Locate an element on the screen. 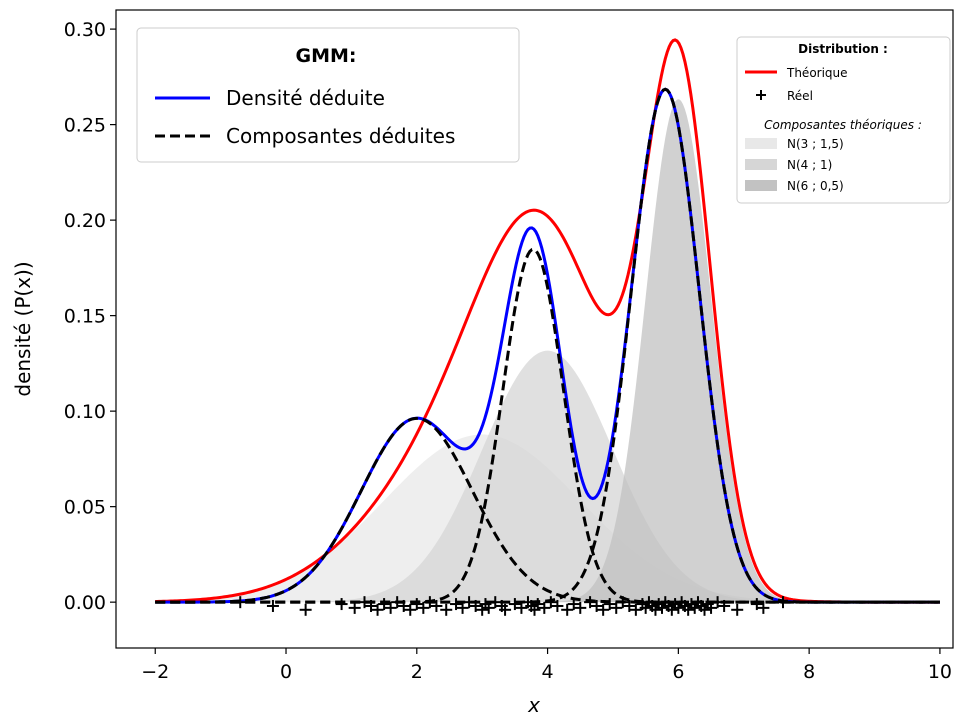 The width and height of the screenshot is (965, 722). legend-gmm-title: GMM: is located at coordinates (325, 56).